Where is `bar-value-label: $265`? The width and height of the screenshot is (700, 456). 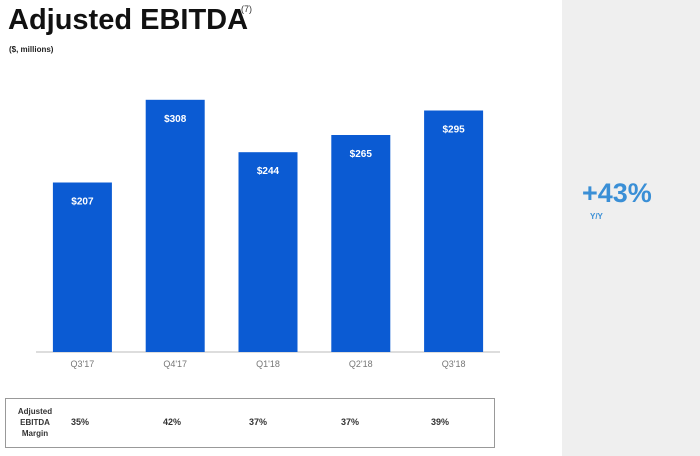
bar-value-label: $265 is located at coordinates (361, 154).